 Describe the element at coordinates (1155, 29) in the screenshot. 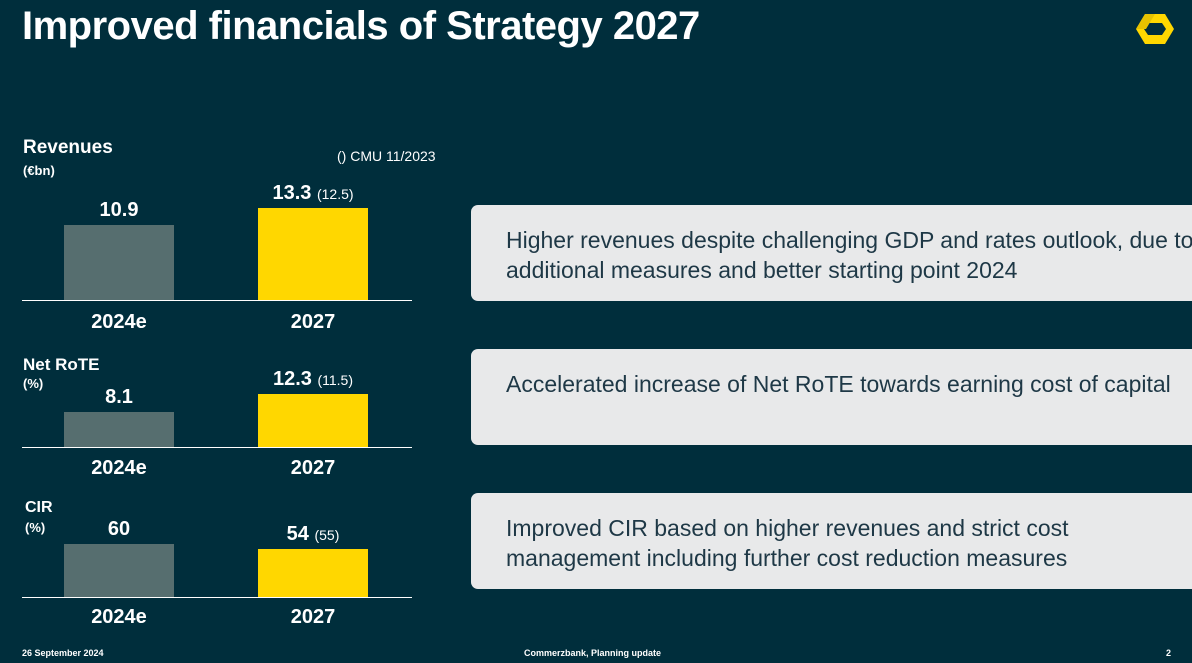

I see `commerzbank-ribbon-logo-icon` at that location.